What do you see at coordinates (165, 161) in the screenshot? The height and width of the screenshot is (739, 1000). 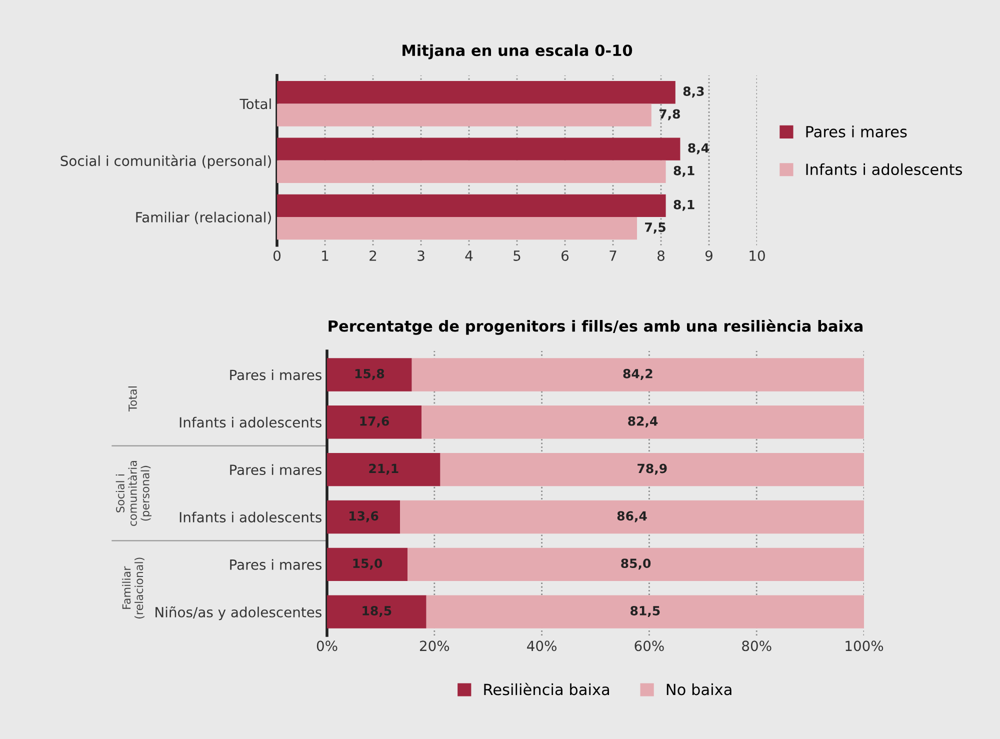 I see `y-tick-label: Social i comunitària (personal)` at bounding box center [165, 161].